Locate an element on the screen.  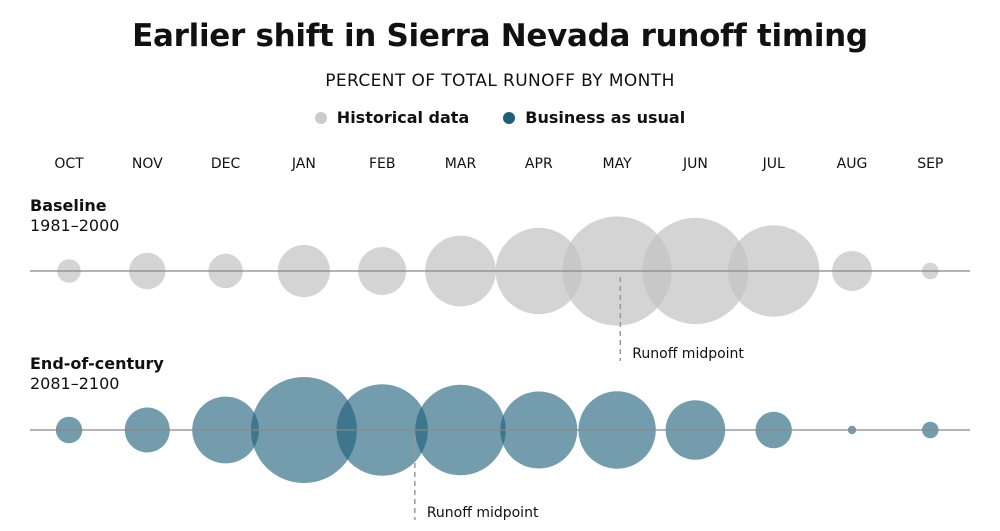
row-label-end-of-century: End-of-century 2081–2100 is located at coordinates (97, 374).